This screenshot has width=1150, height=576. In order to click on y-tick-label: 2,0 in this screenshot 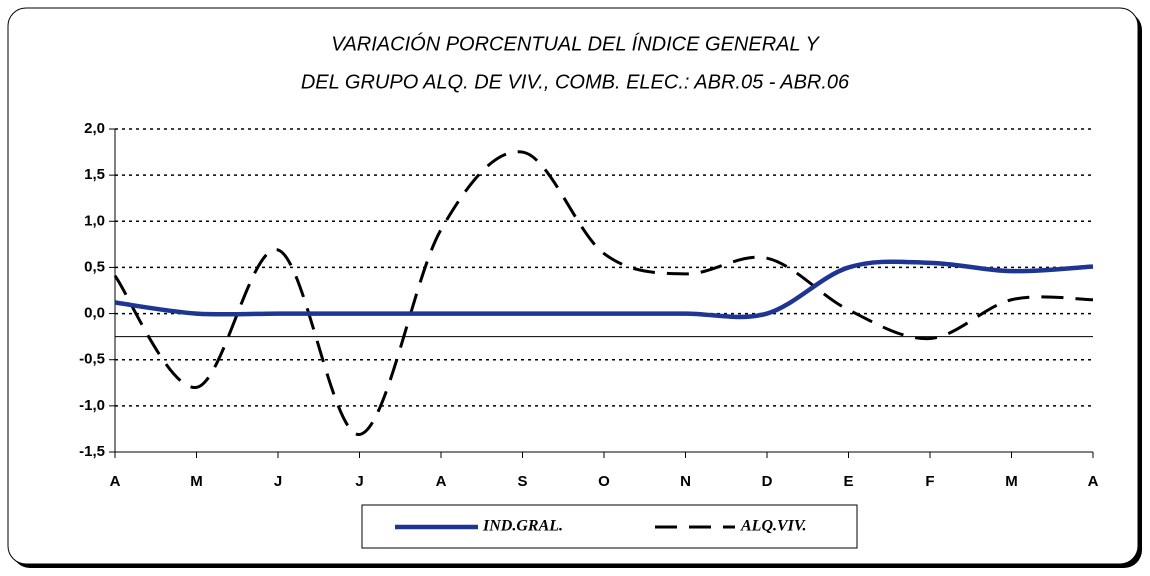, I will do `click(94, 128)`.